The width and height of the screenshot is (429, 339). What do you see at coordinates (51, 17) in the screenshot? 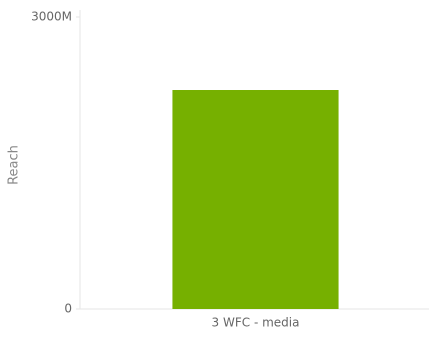
I see `y-tick-label: 3000M` at bounding box center [51, 17].